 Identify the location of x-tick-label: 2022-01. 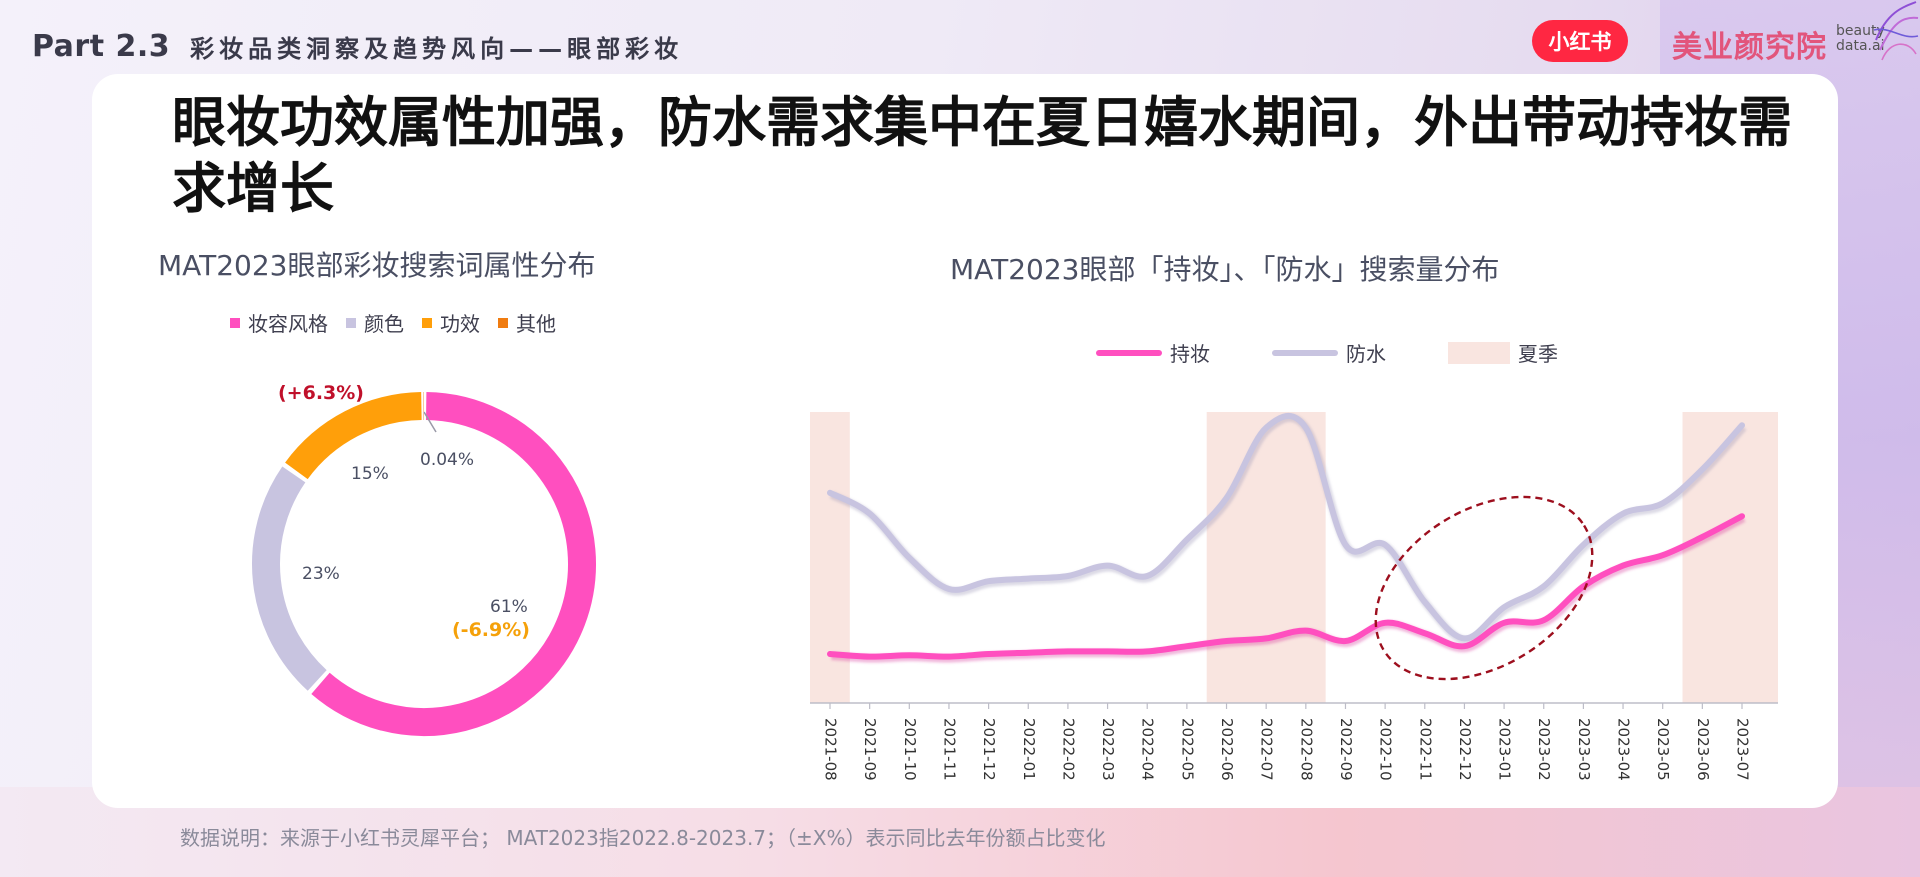
(1029, 749).